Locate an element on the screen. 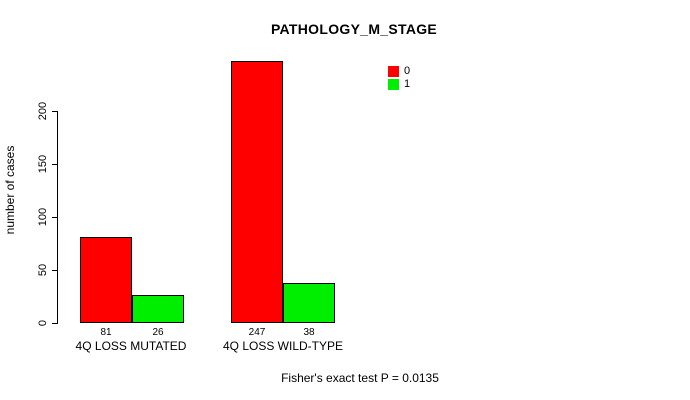 The image size is (690, 400). bar-value-label: 26 is located at coordinates (158, 332).